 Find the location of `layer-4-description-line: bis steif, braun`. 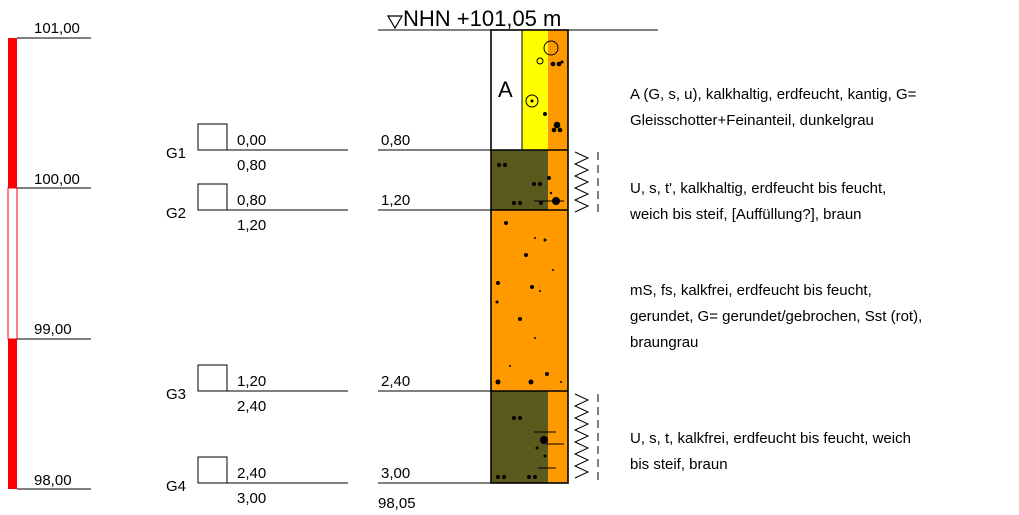

layer-4-description-line: bis steif, braun is located at coordinates (679, 464).